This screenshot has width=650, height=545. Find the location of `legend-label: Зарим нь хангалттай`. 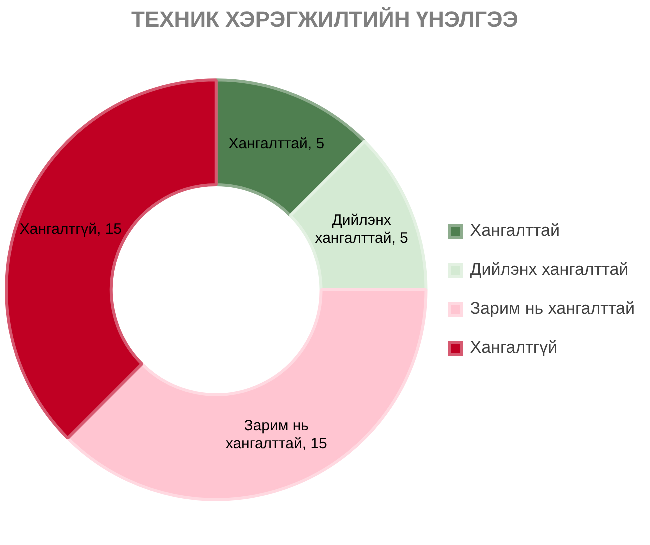

legend-label: Зарим нь хангалттай is located at coordinates (553, 308).